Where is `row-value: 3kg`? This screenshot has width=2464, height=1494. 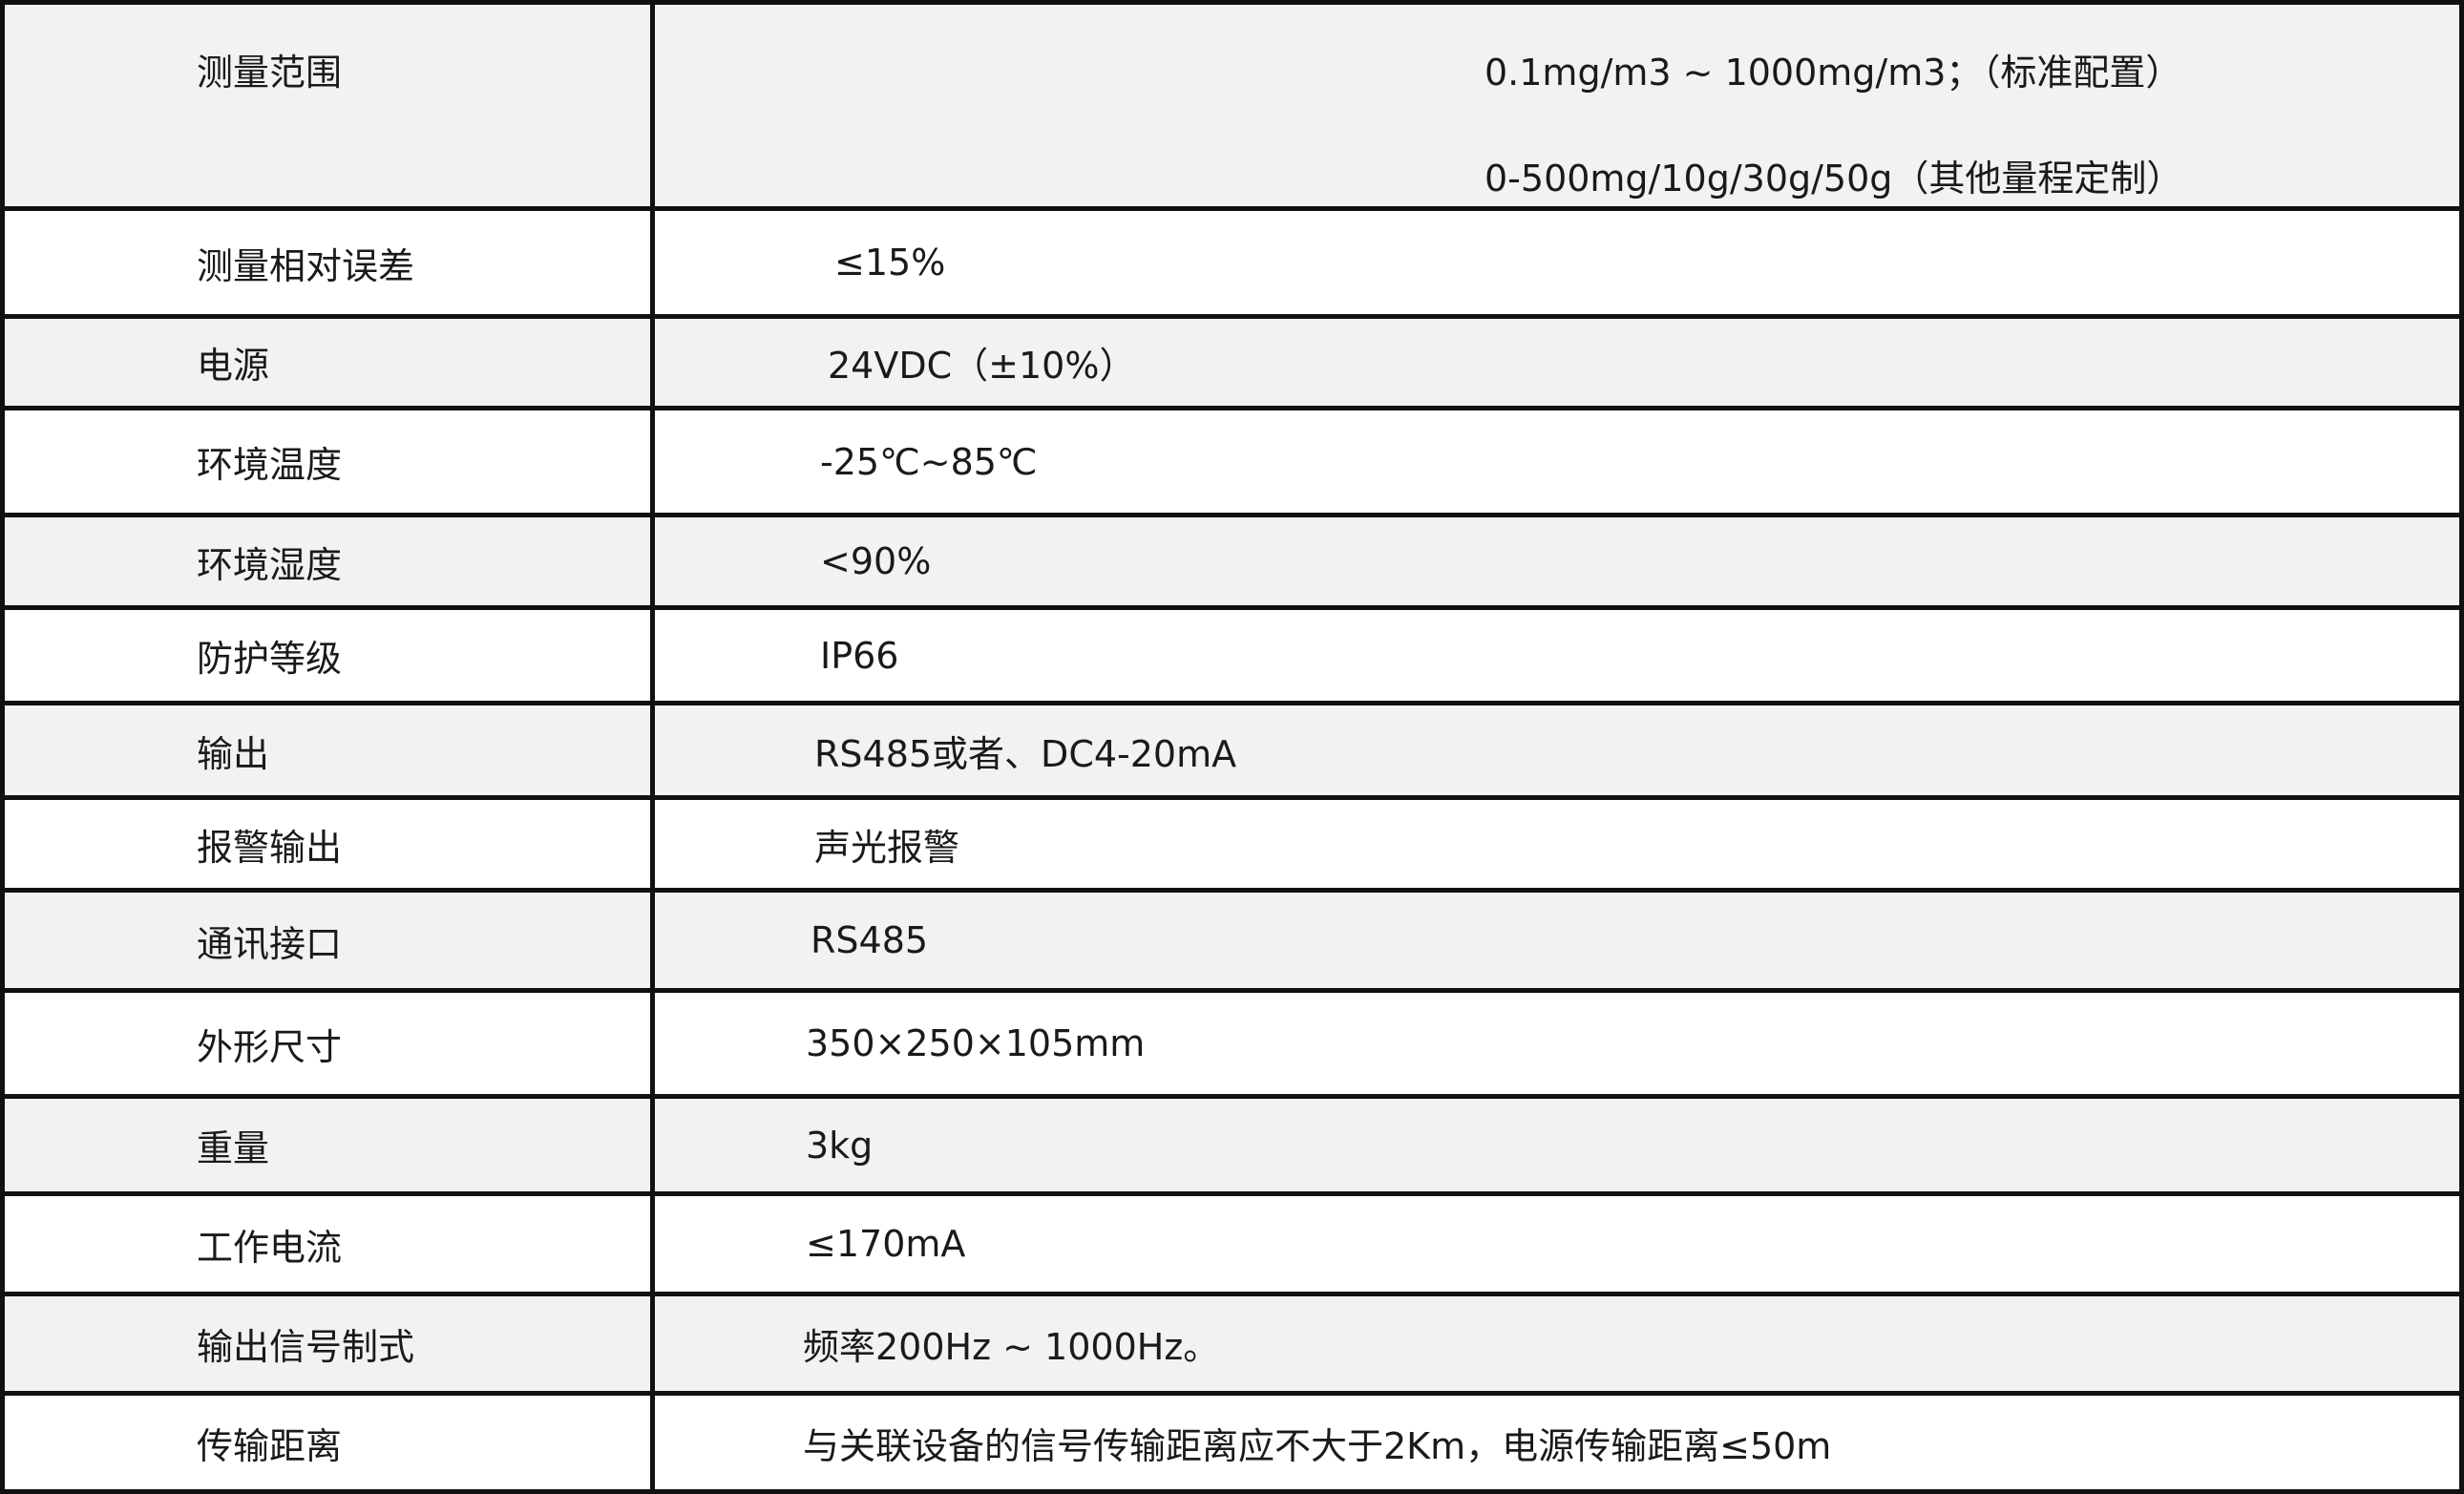 row-value: 3kg is located at coordinates (1557, 1145).